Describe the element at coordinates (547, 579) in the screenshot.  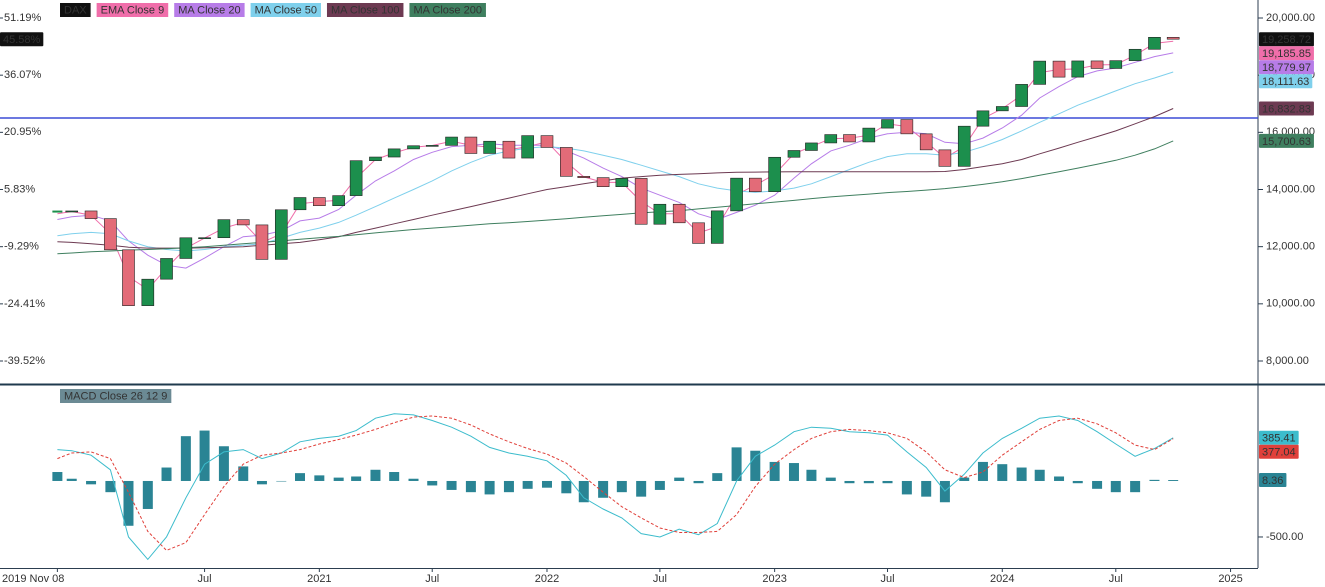
I see `x-tick-label: 2022` at that location.